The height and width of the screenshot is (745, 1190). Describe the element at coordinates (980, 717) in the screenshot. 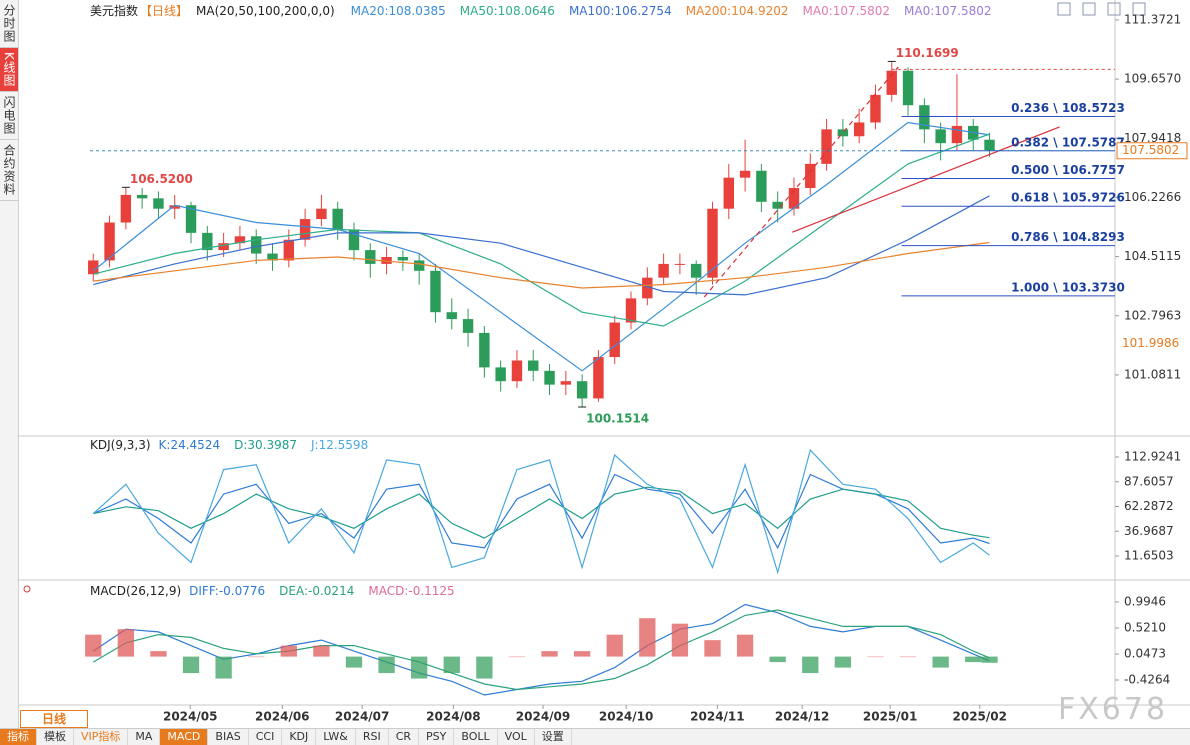

I see `x-tick-label: 2025/02` at that location.